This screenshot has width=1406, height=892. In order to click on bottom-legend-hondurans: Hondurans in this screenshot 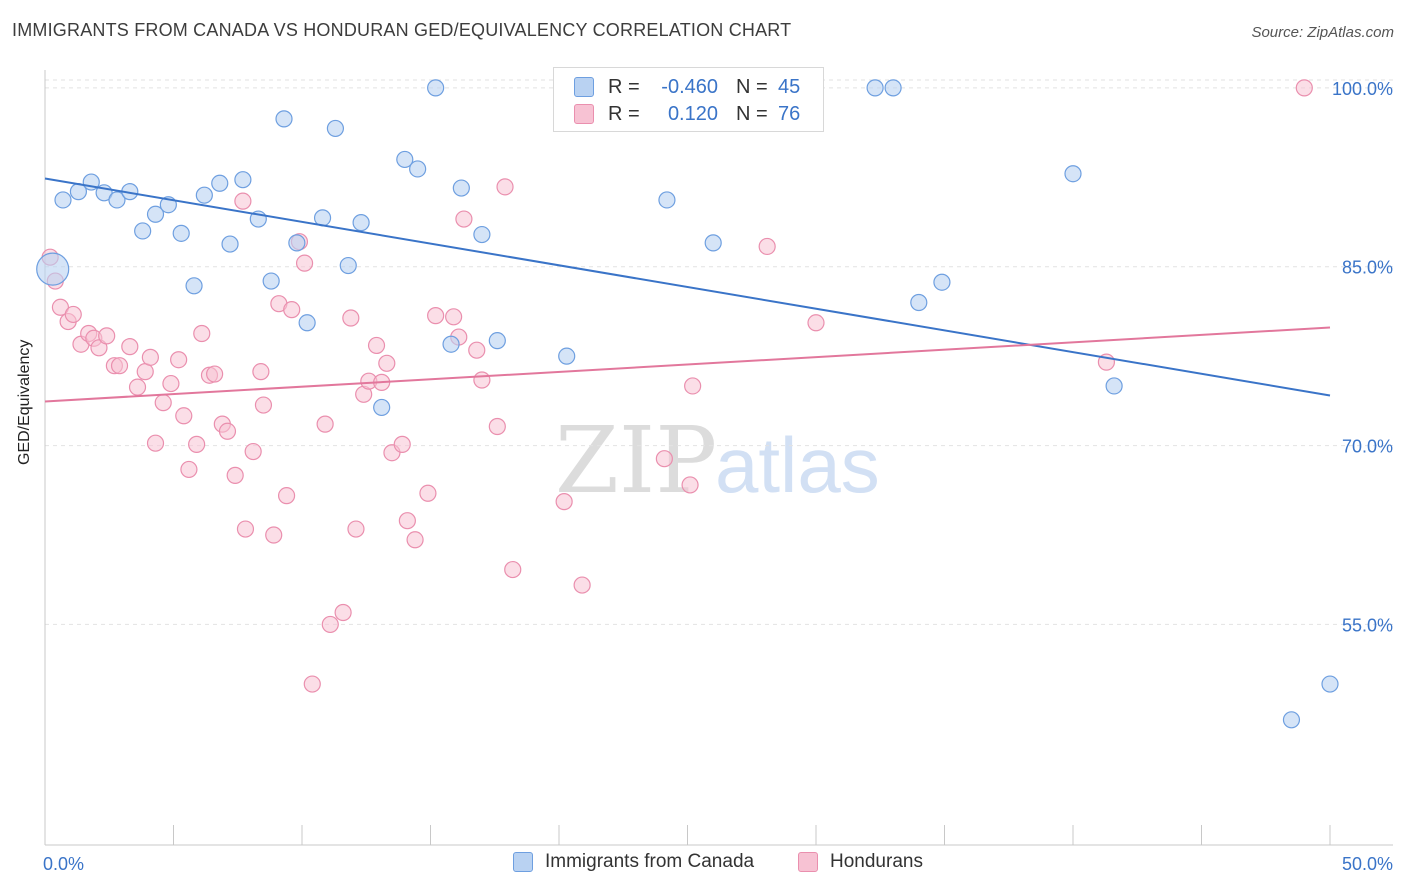, I will do `click(860, 862)`.